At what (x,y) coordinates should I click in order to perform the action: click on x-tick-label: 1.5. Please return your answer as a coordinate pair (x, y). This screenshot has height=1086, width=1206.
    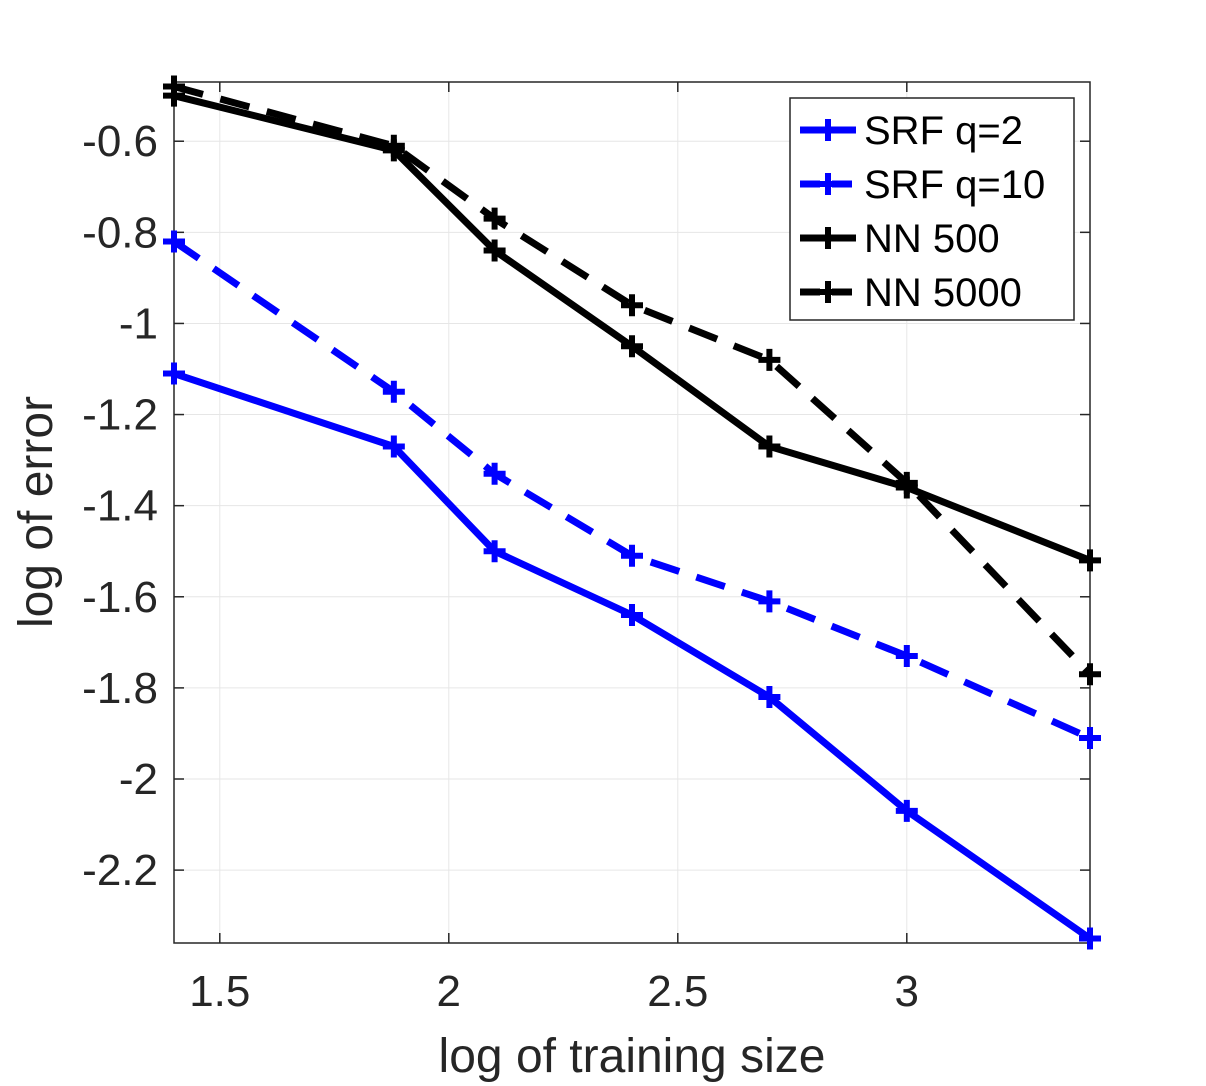
    Looking at the image, I should click on (219, 991).